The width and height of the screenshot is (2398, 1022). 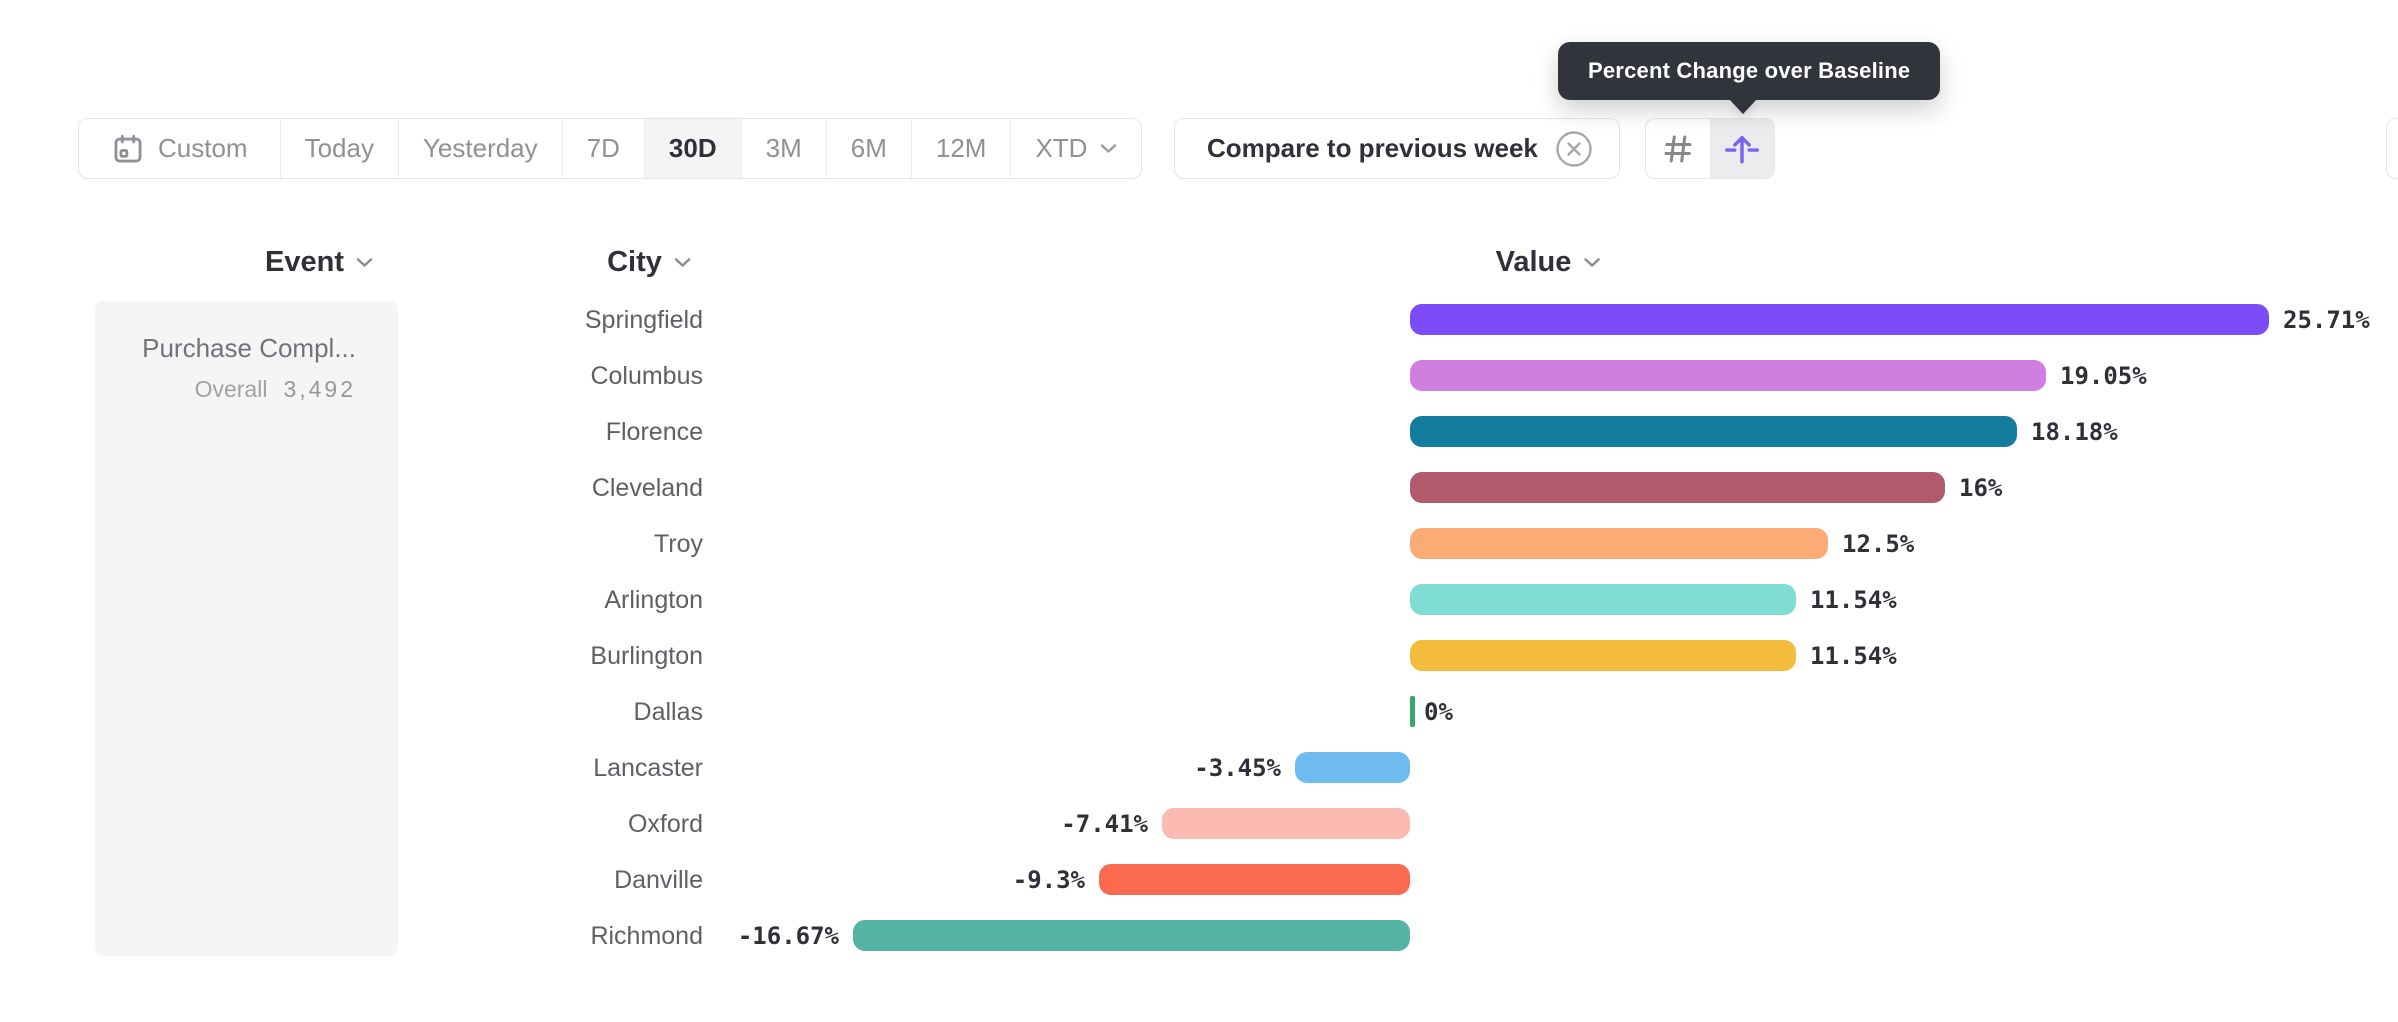 I want to click on compare-button: Compare to previous week, so click(x=1397, y=148).